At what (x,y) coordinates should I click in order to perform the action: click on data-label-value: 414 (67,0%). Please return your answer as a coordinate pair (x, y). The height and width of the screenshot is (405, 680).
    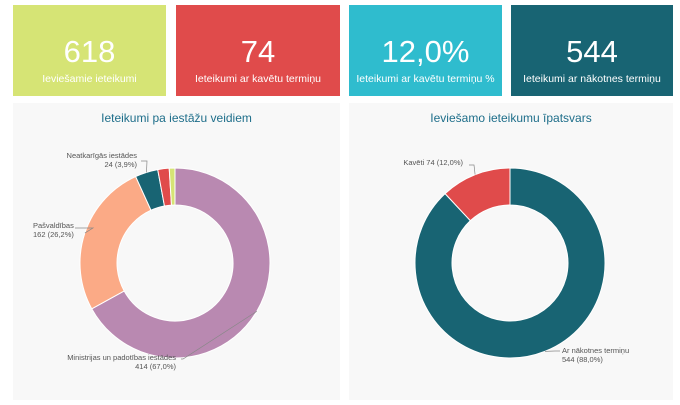
    Looking at the image, I should click on (155, 366).